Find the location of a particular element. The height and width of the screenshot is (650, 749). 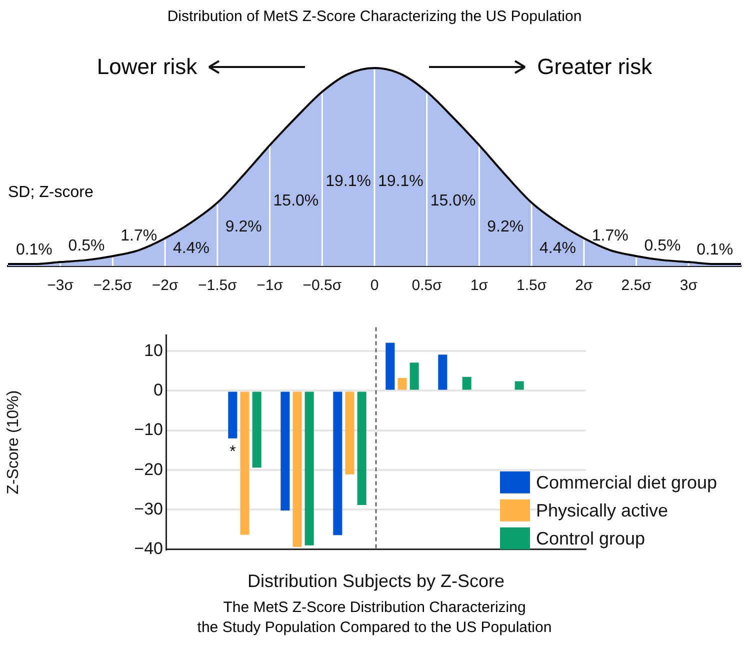

x-tick-label: 1σ is located at coordinates (479, 285).